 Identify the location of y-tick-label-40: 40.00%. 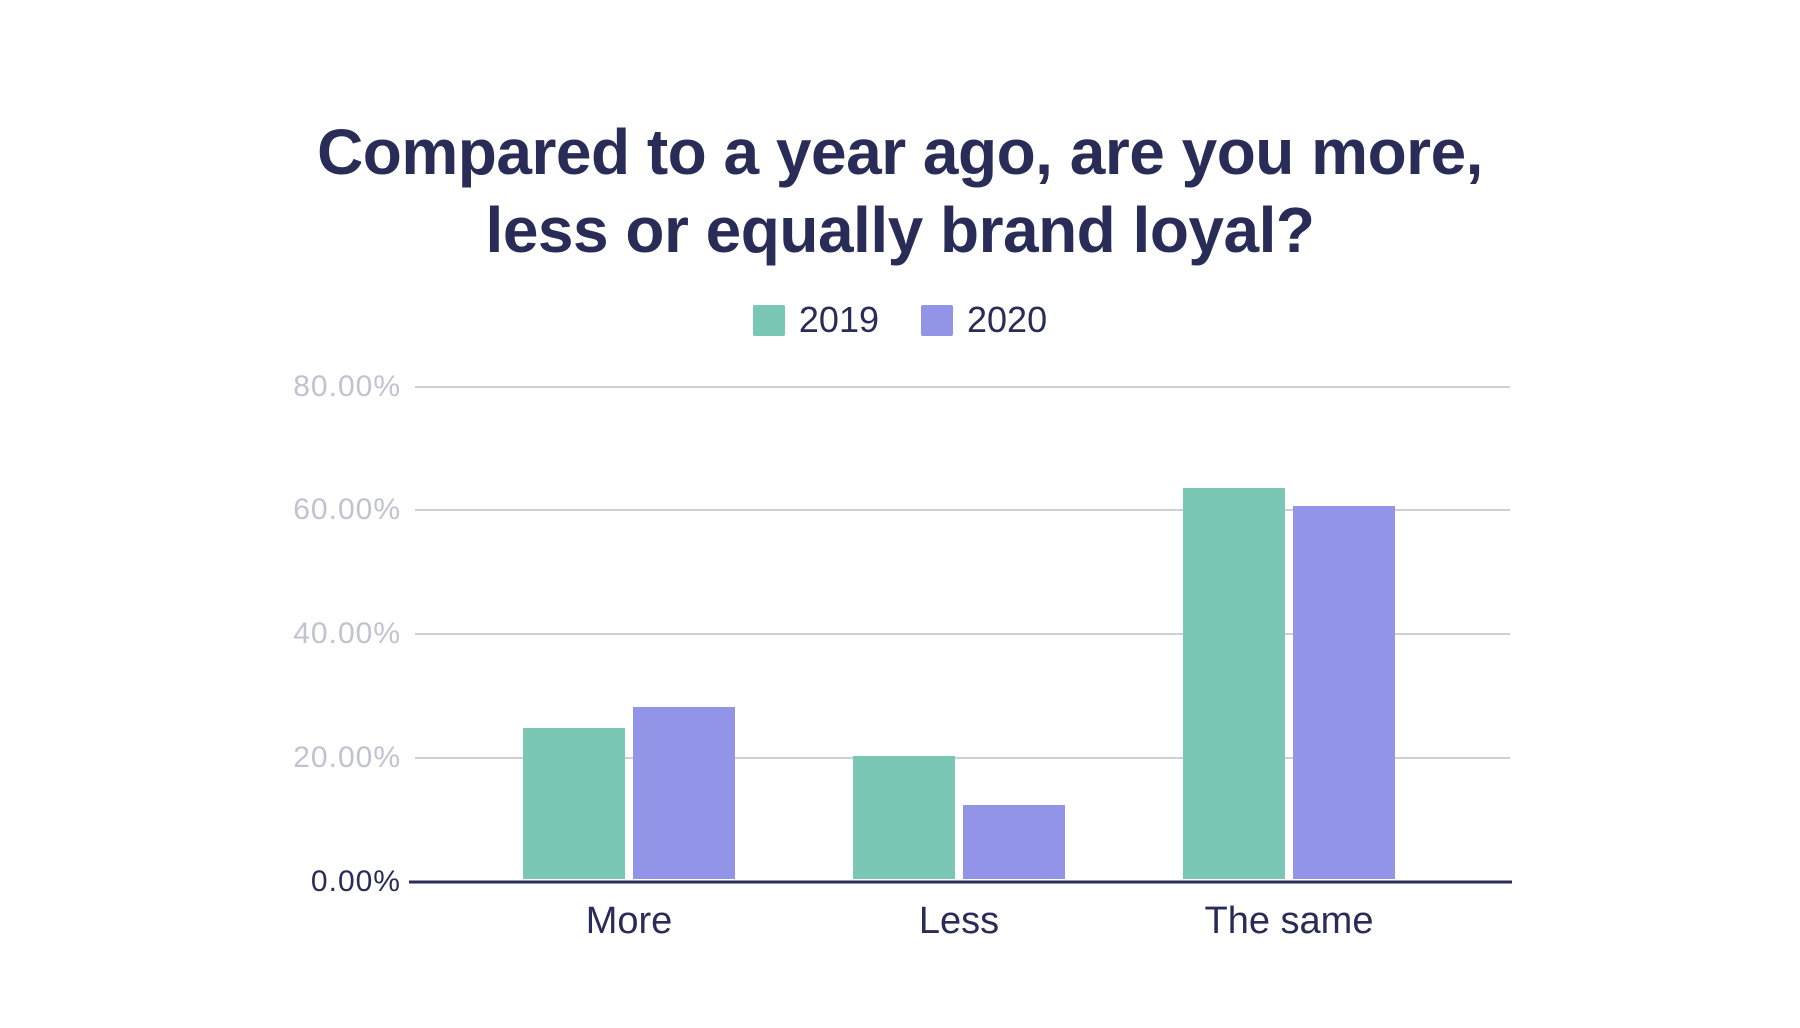
(347, 634).